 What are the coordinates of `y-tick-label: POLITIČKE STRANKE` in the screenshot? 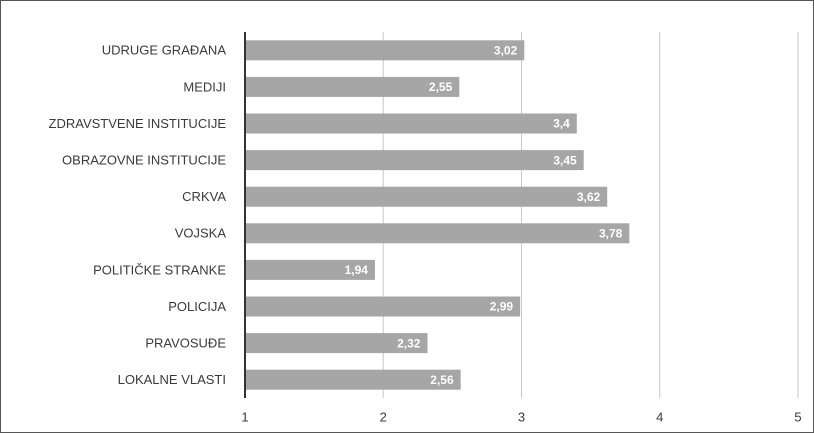 It's located at (159, 269).